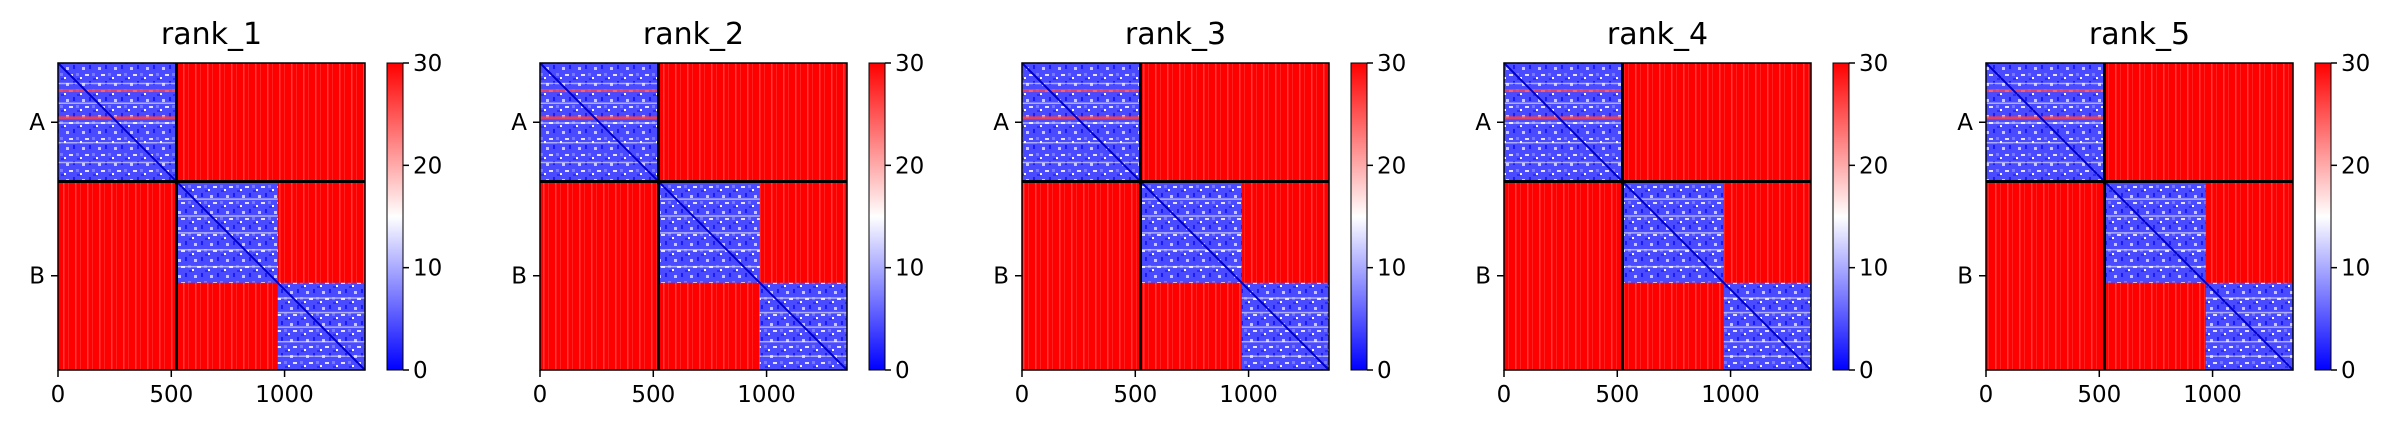  Describe the element at coordinates (693, 34) in the screenshot. I see `panel-title: rank_2` at that location.